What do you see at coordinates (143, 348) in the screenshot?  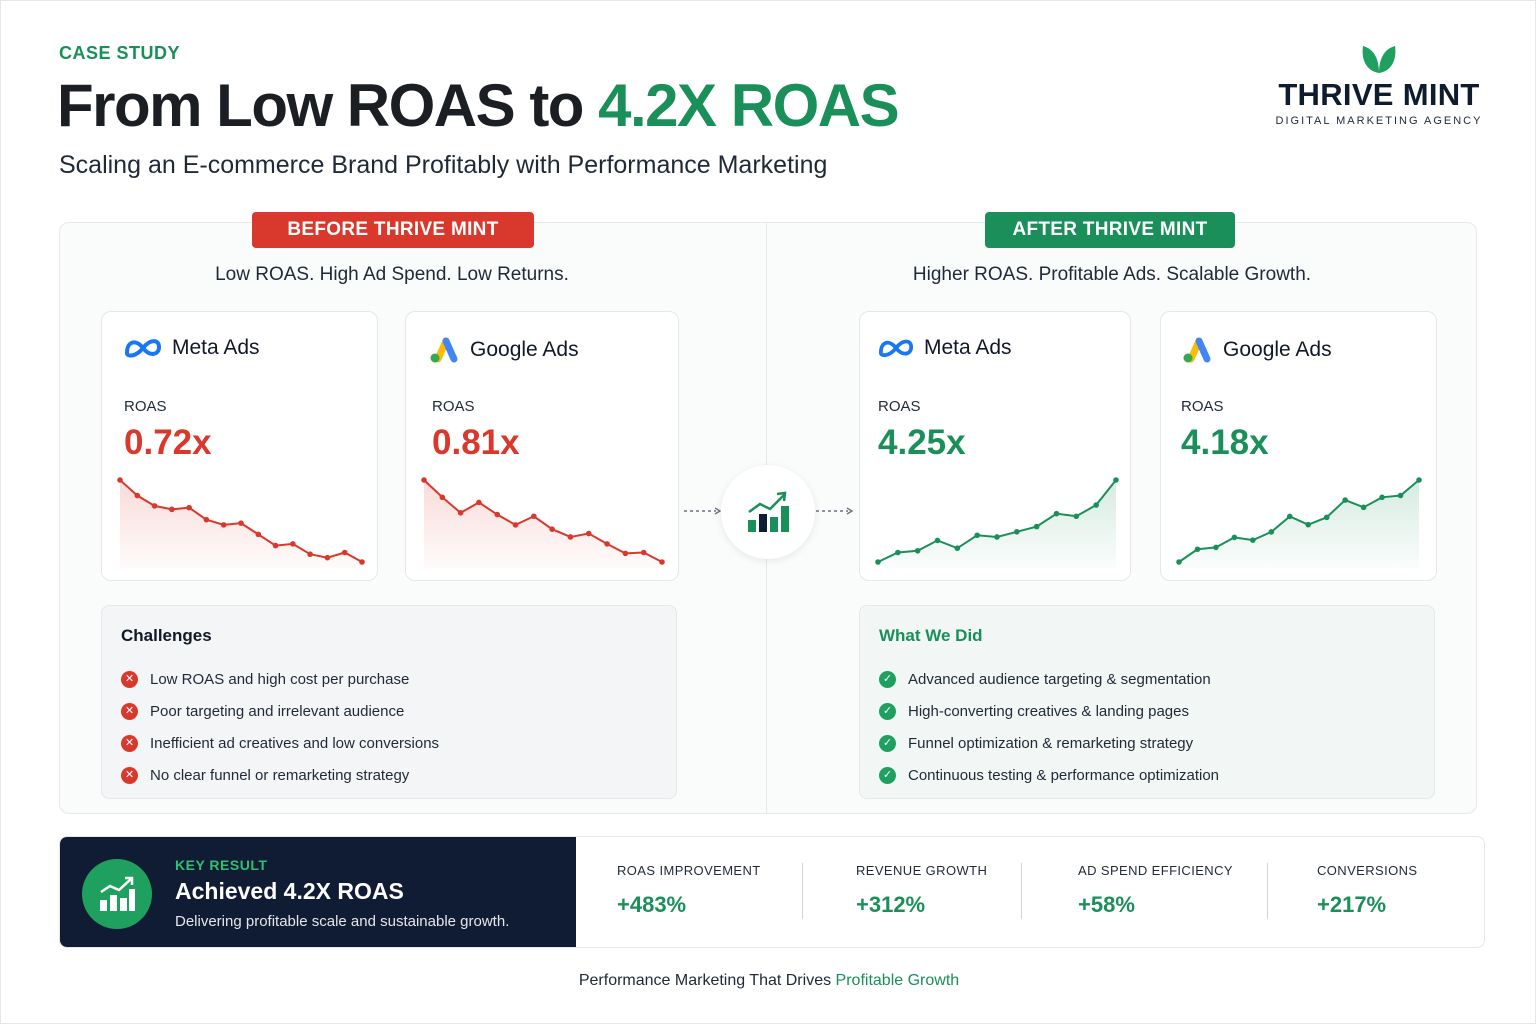 I see `meta-logo-icon` at bounding box center [143, 348].